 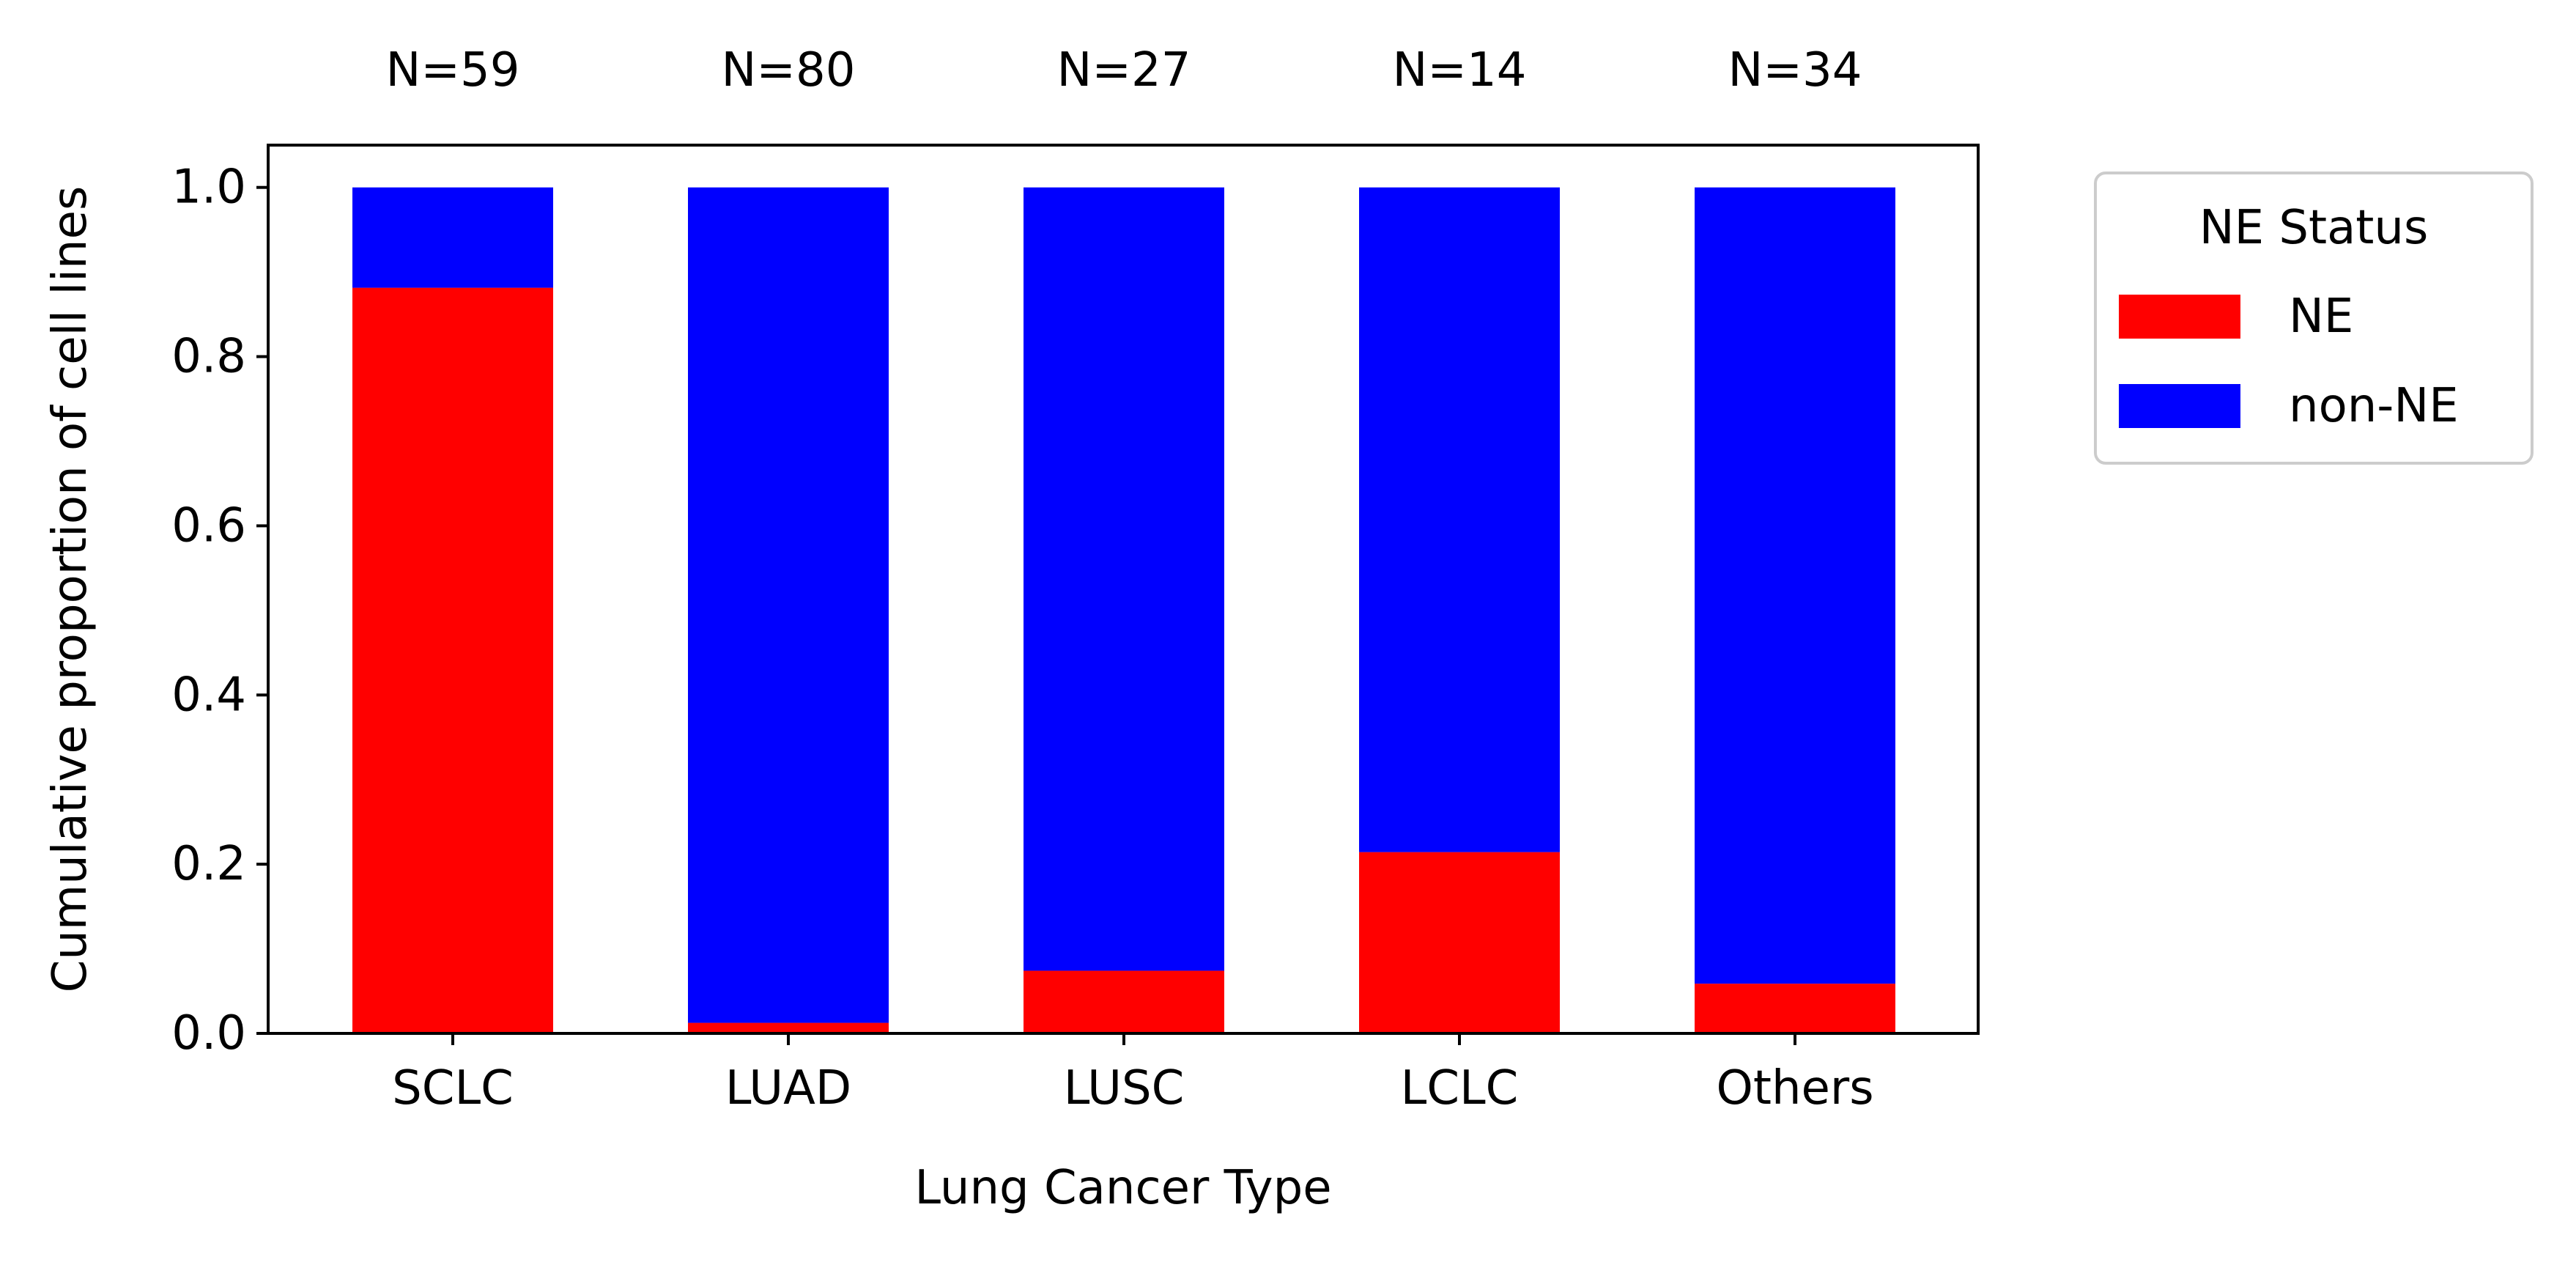 What do you see at coordinates (2374, 406) in the screenshot?
I see `legend-entry-label: non-NE` at bounding box center [2374, 406].